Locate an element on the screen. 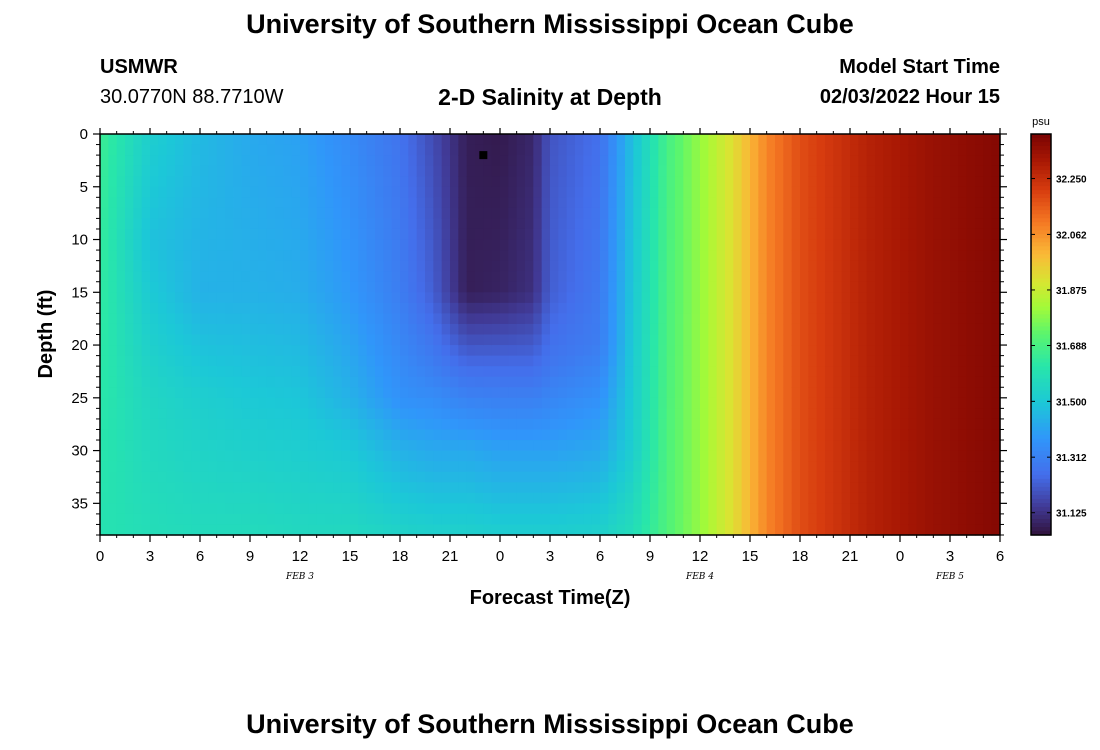 The width and height of the screenshot is (1100, 750). x-axis-label: Forecast Time(Z) is located at coordinates (550, 598).